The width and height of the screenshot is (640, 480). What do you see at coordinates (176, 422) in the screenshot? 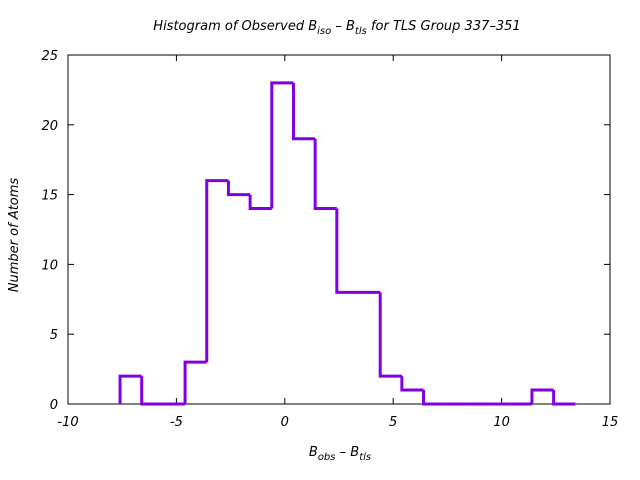
I see `x-tick-label: -5` at bounding box center [176, 422].